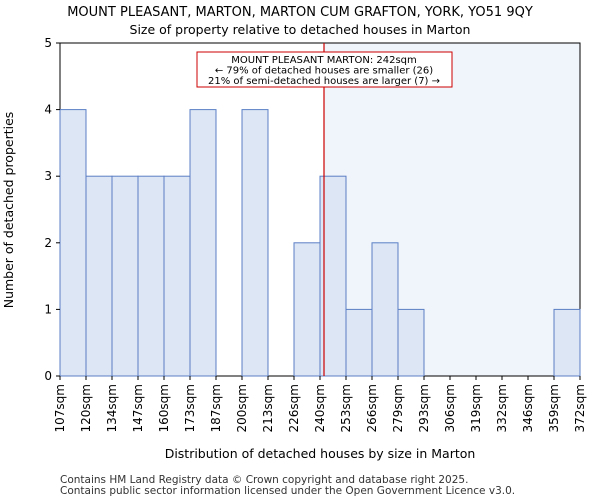 The image size is (600, 500). Describe the element at coordinates (294, 408) in the screenshot. I see `x-tick-label: 226sqm` at that location.